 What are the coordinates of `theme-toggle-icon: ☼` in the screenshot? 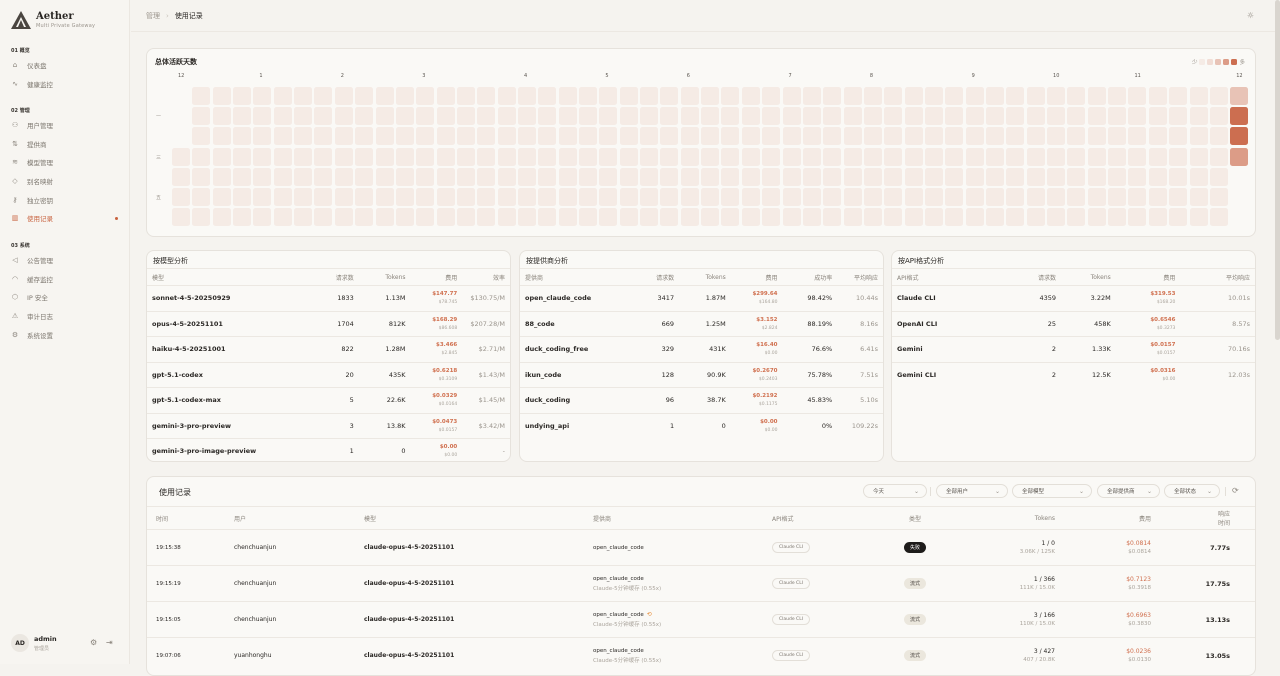 It's located at (1250, 15).